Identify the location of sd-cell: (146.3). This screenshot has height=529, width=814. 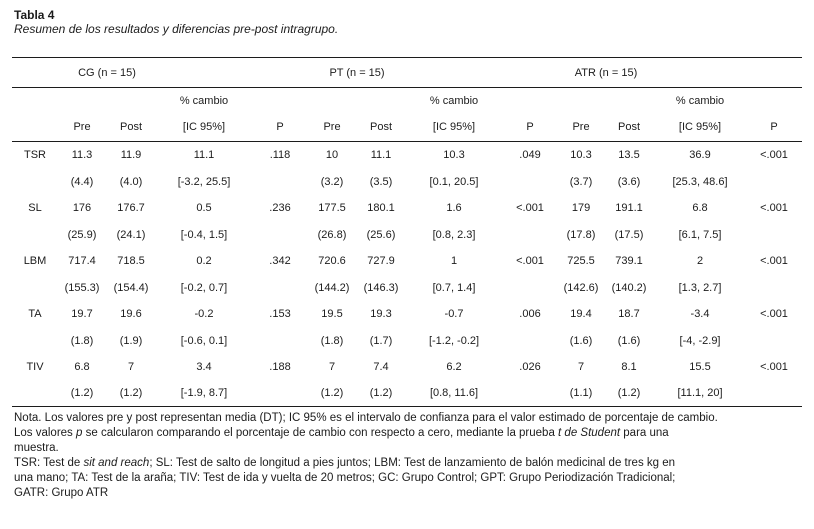
(381, 287).